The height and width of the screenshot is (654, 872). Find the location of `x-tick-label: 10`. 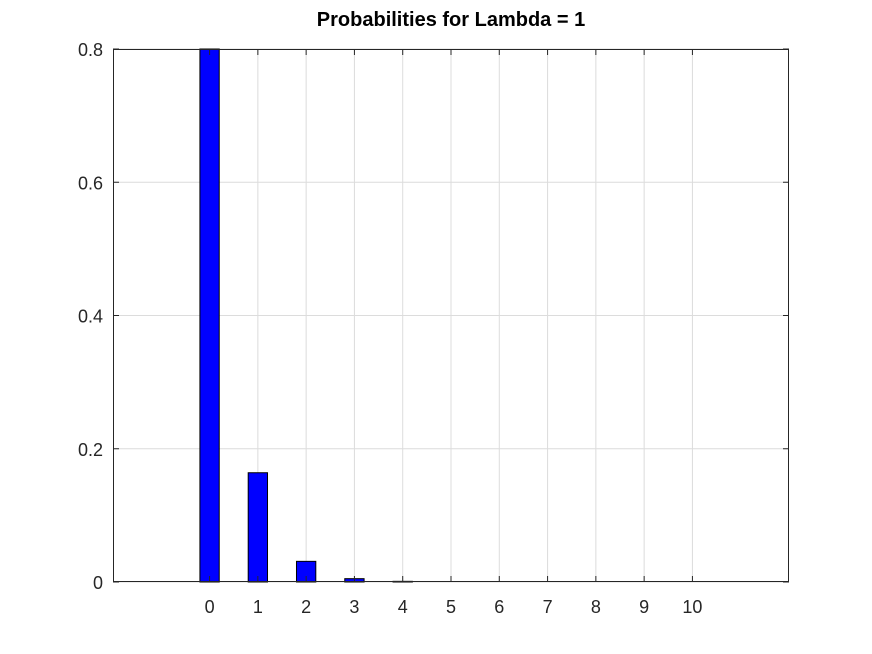

x-tick-label: 10 is located at coordinates (692, 607).